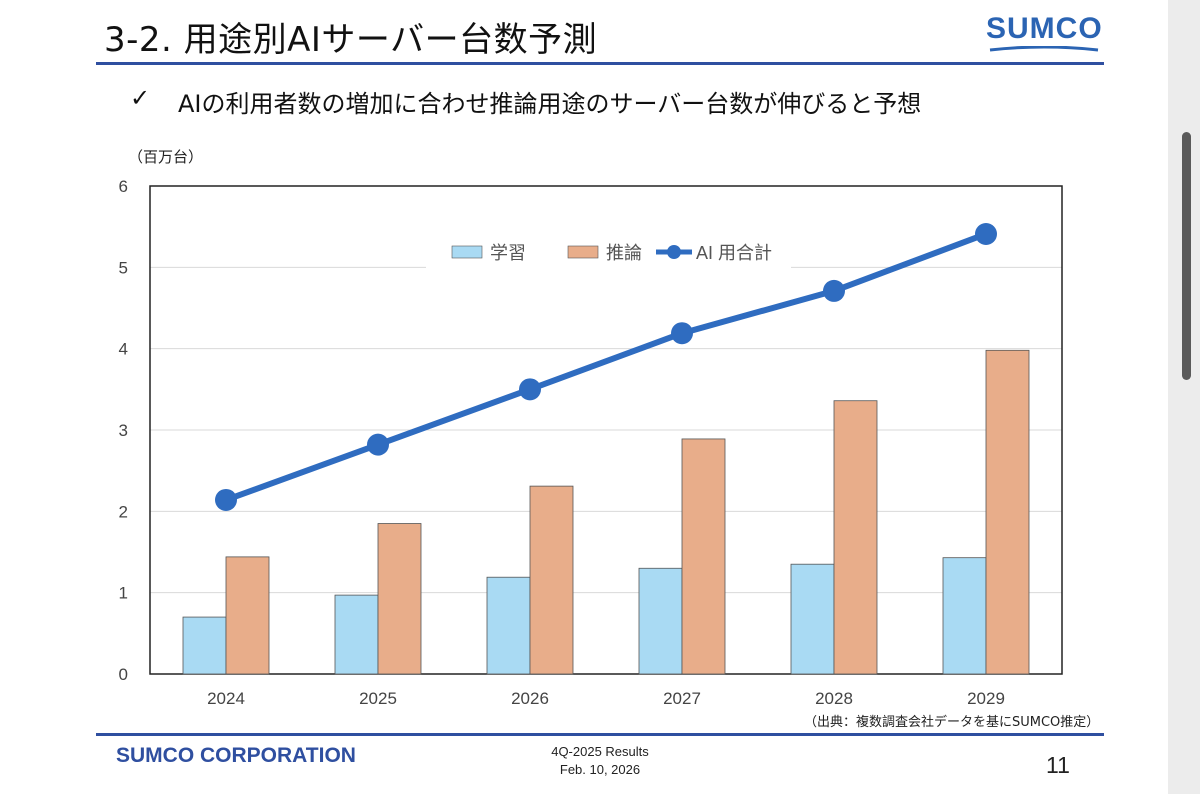  What do you see at coordinates (123, 511) in the screenshot?
I see `y-tick-label: 2` at bounding box center [123, 511].